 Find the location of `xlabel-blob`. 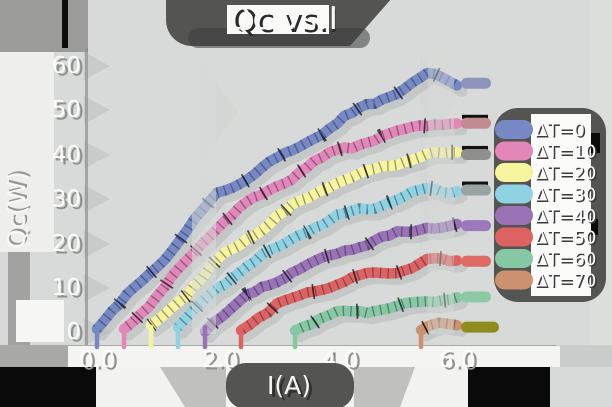

xlabel-blob is located at coordinates (290, 385).